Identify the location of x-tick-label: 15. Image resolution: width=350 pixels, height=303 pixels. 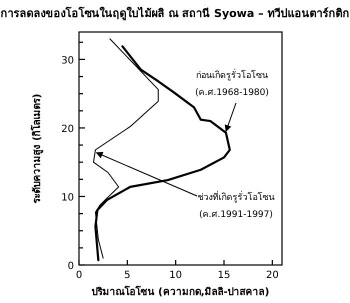
(224, 275).